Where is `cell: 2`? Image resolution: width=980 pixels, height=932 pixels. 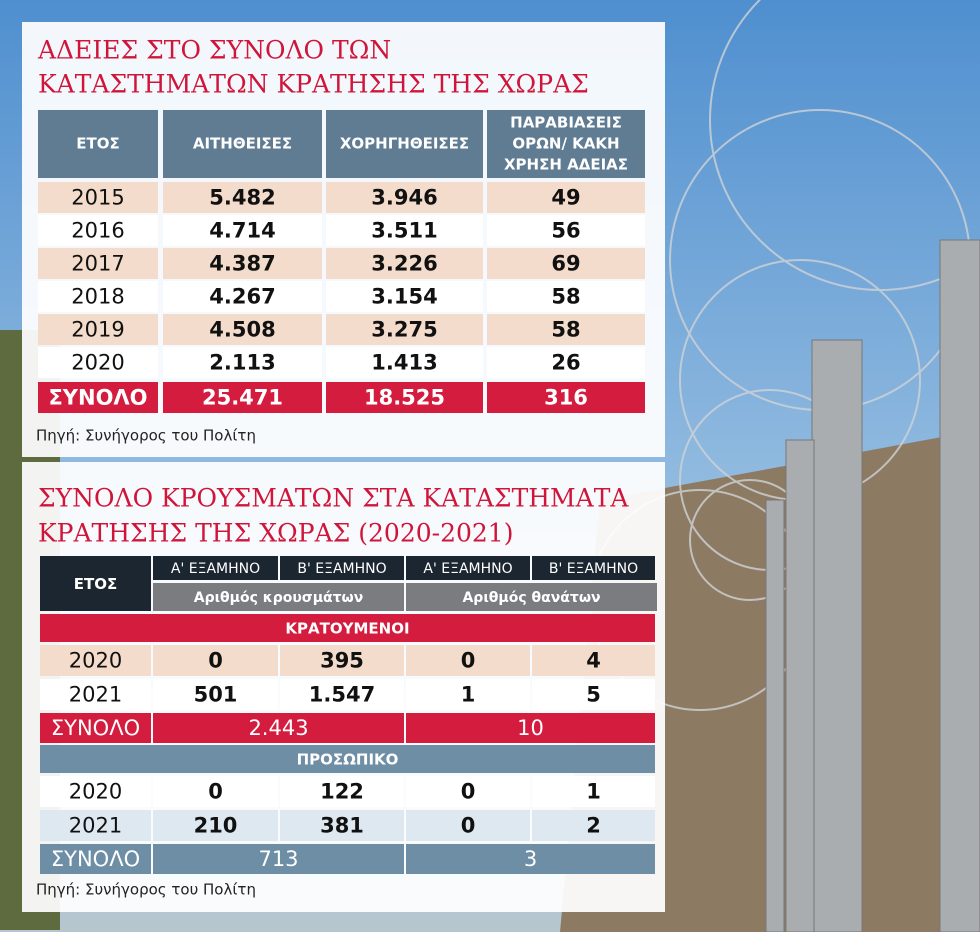 cell: 2 is located at coordinates (593, 826).